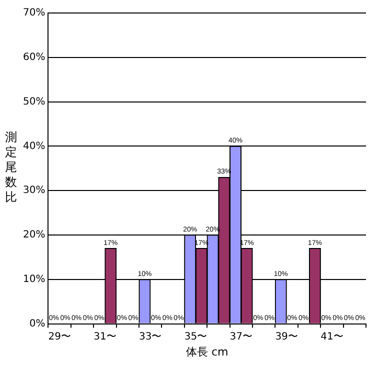  What do you see at coordinates (150, 336) in the screenshot?
I see `x-tick-label: 33〜` at bounding box center [150, 336].